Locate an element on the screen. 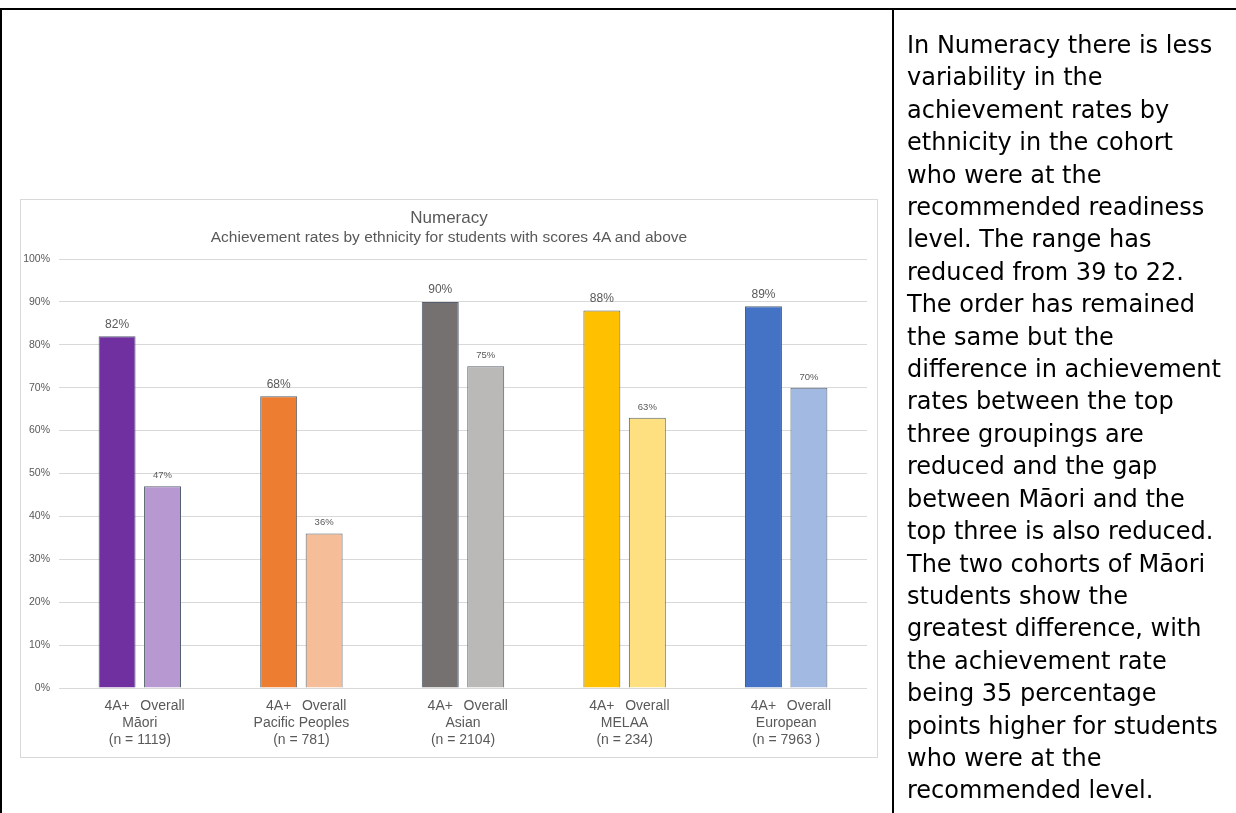 This screenshot has width=1236, height=813. x-tick-label: Pacific Peoples (n = 781) is located at coordinates (301, 730).